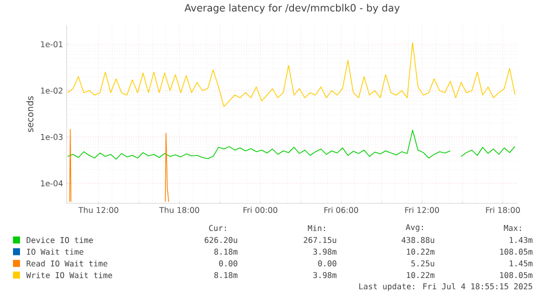  I want to click on chart-title: Average latency for /dev/mmcblk0 - by day, so click(292, 9).